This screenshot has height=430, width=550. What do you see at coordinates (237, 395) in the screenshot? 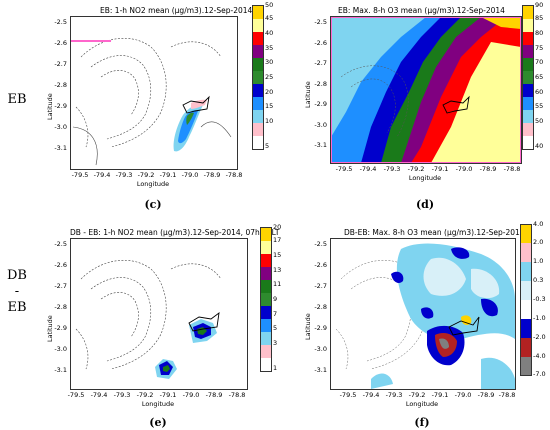
I see `panel-e-xtick: -78.8` at bounding box center [237, 395].